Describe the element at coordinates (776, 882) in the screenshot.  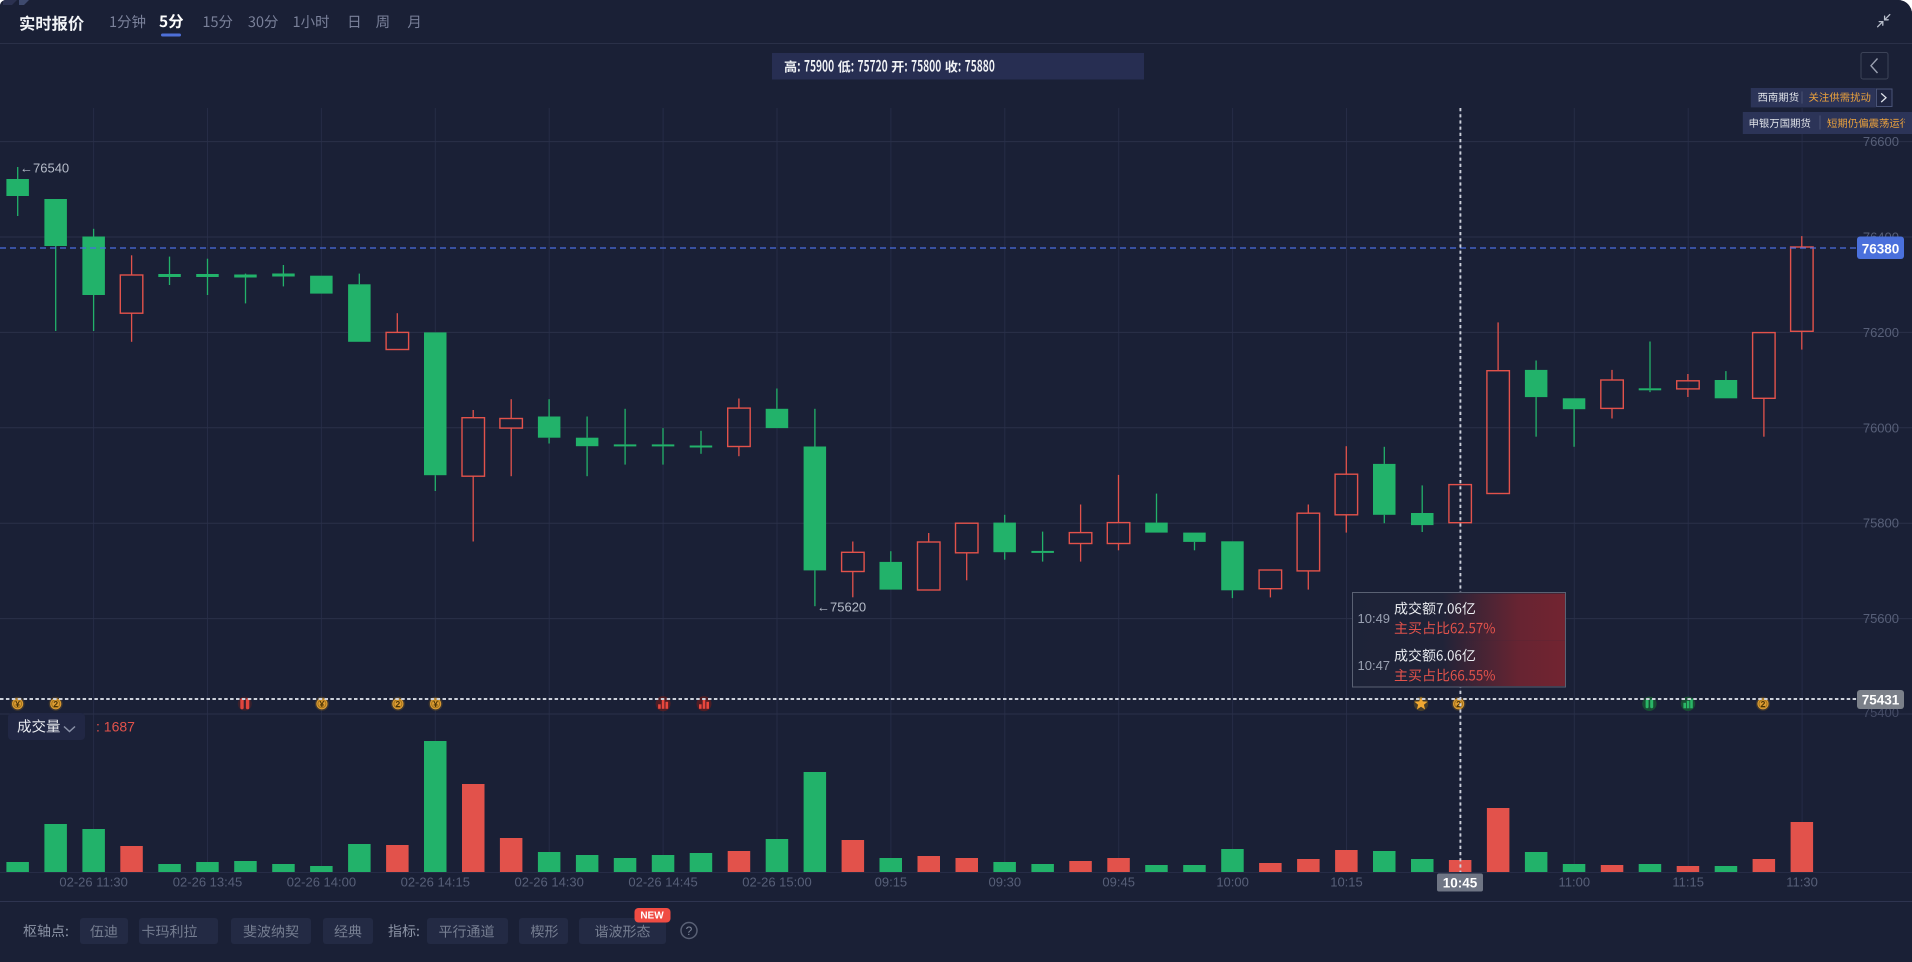
I see `svg-text: 02-26 15:00` at that location.